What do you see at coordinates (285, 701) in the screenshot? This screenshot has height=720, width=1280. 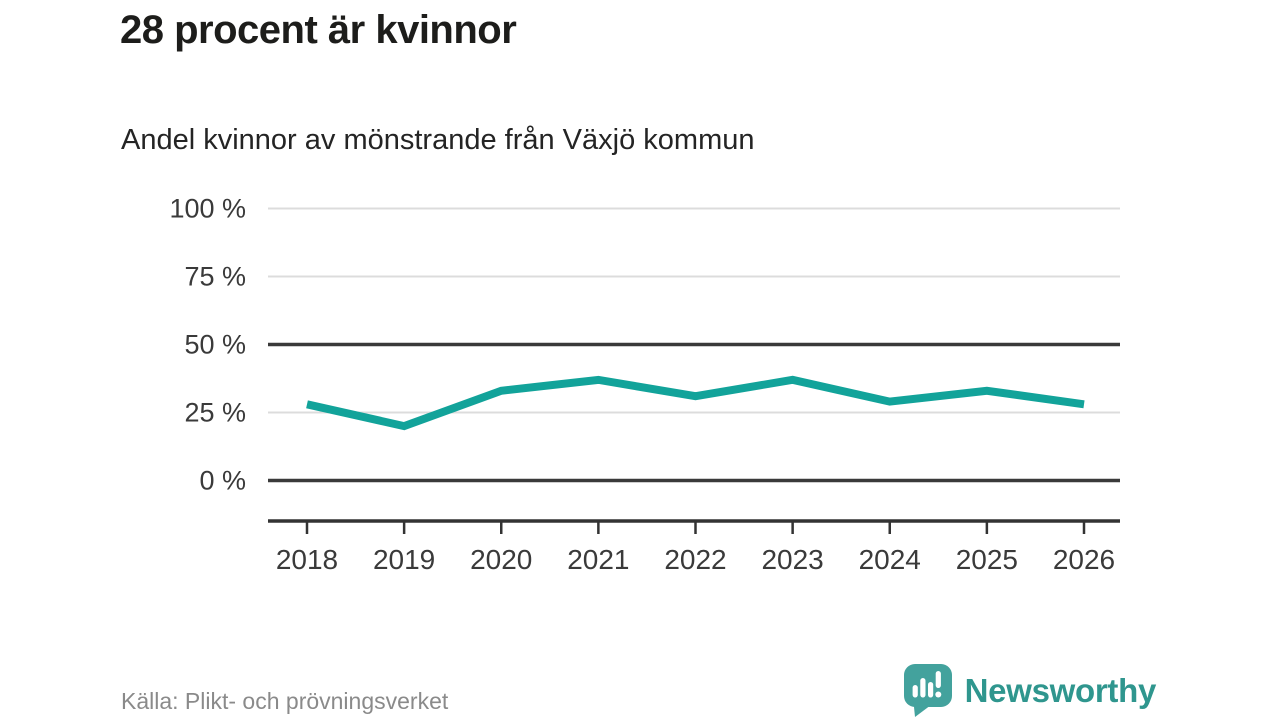 I see `source-note: Källa: Plikt- och prövningsverket` at bounding box center [285, 701].